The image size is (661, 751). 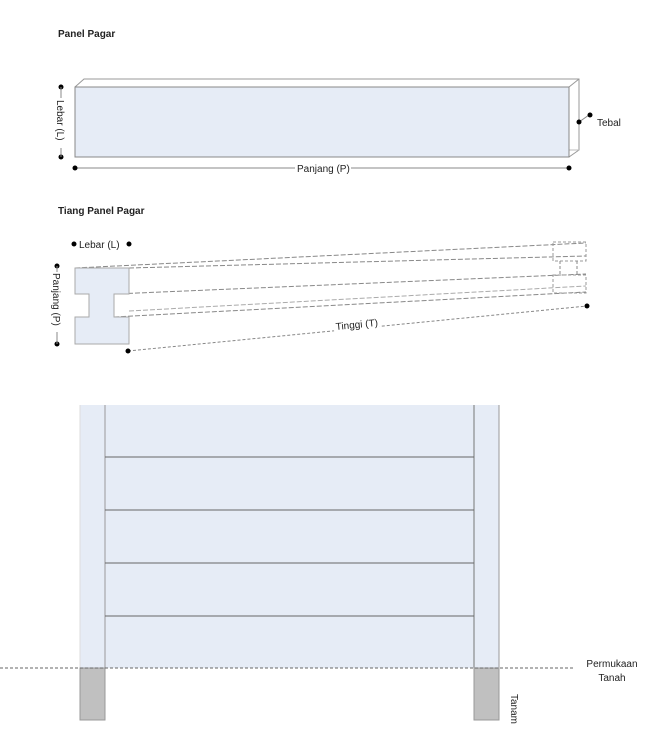 I want to click on post-width-dimension: Lebar (L), so click(x=101, y=245).